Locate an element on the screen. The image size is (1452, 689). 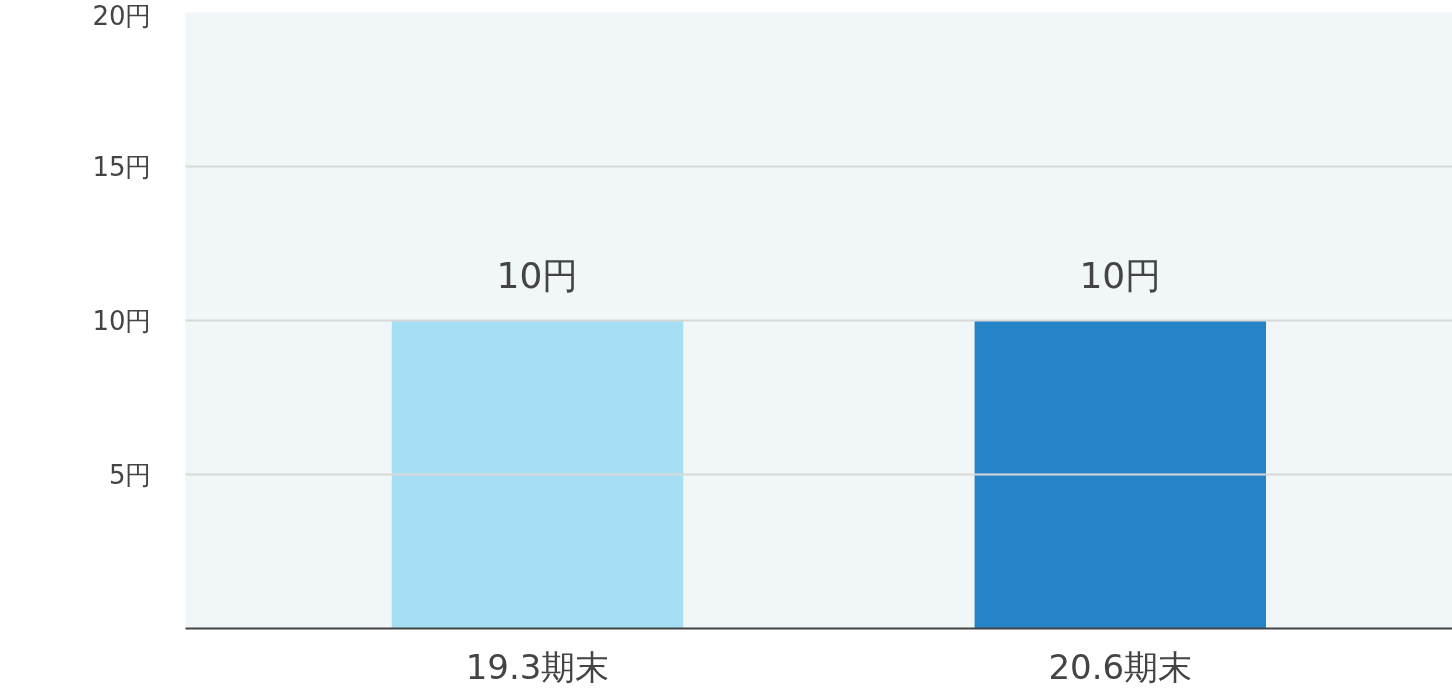
y-tick-label: 10円 is located at coordinates (122, 320).